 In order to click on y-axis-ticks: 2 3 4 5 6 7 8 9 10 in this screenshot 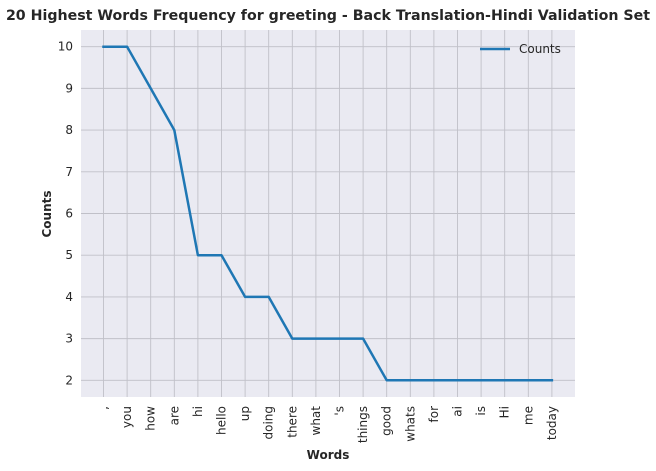, I will do `click(65, 214)`.